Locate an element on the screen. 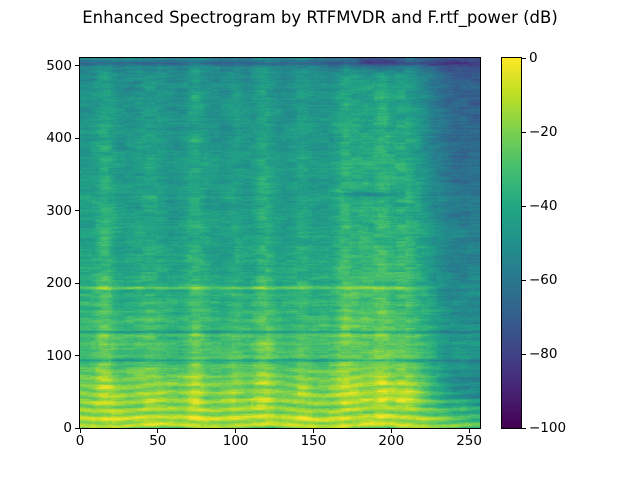  colorbar-tick-label: −100 is located at coordinates (548, 428).